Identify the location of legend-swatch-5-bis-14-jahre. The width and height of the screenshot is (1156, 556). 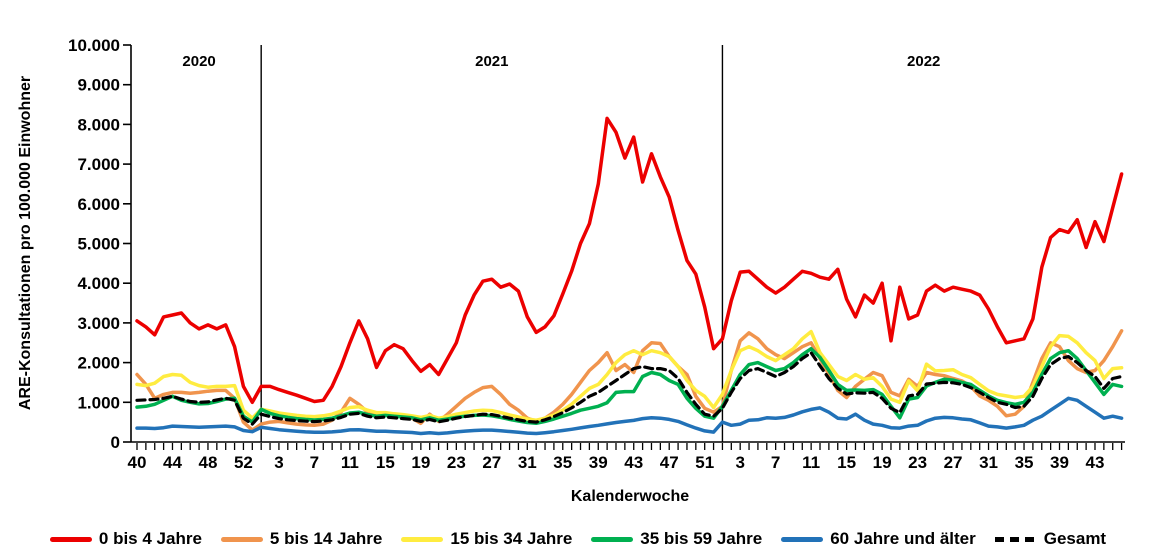
(241, 539).